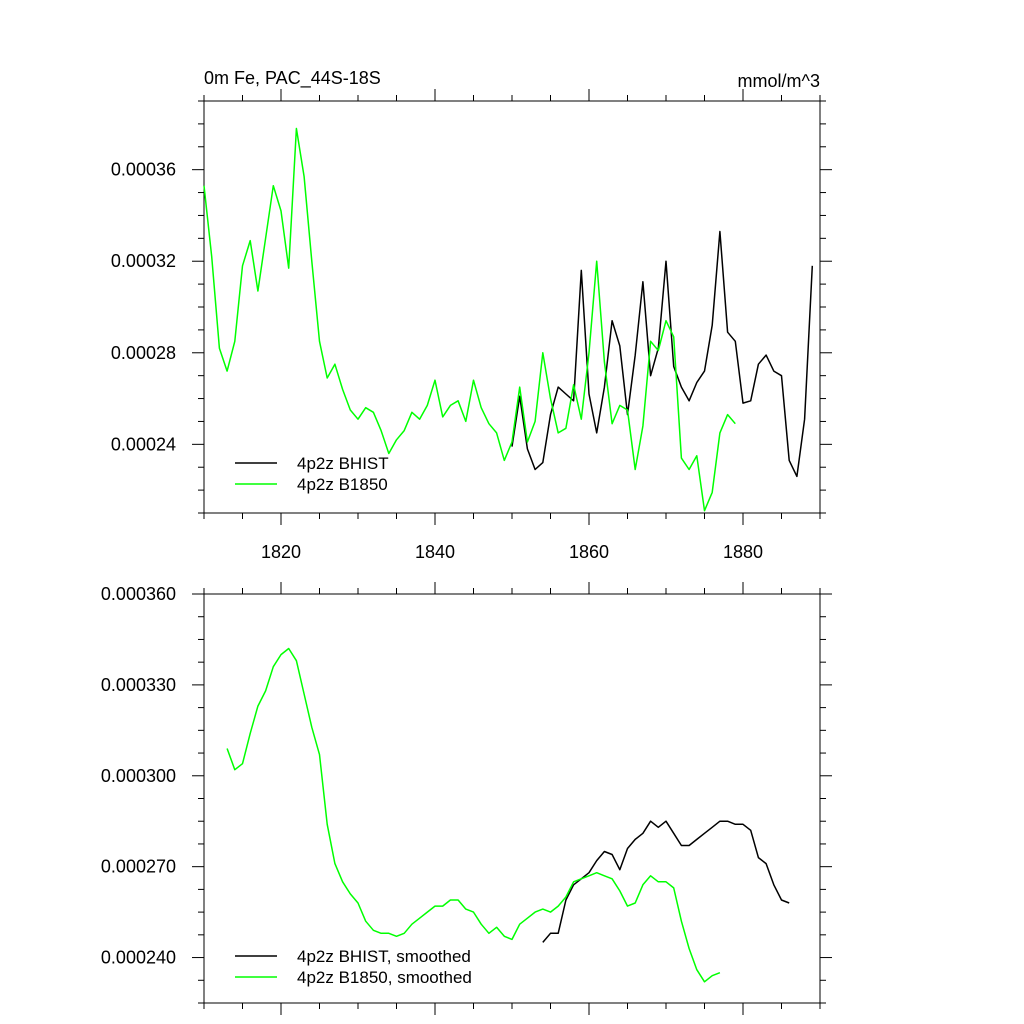 The height and width of the screenshot is (1024, 1024). What do you see at coordinates (743, 552) in the screenshot?
I see `x-tick-label: 1880` at bounding box center [743, 552].